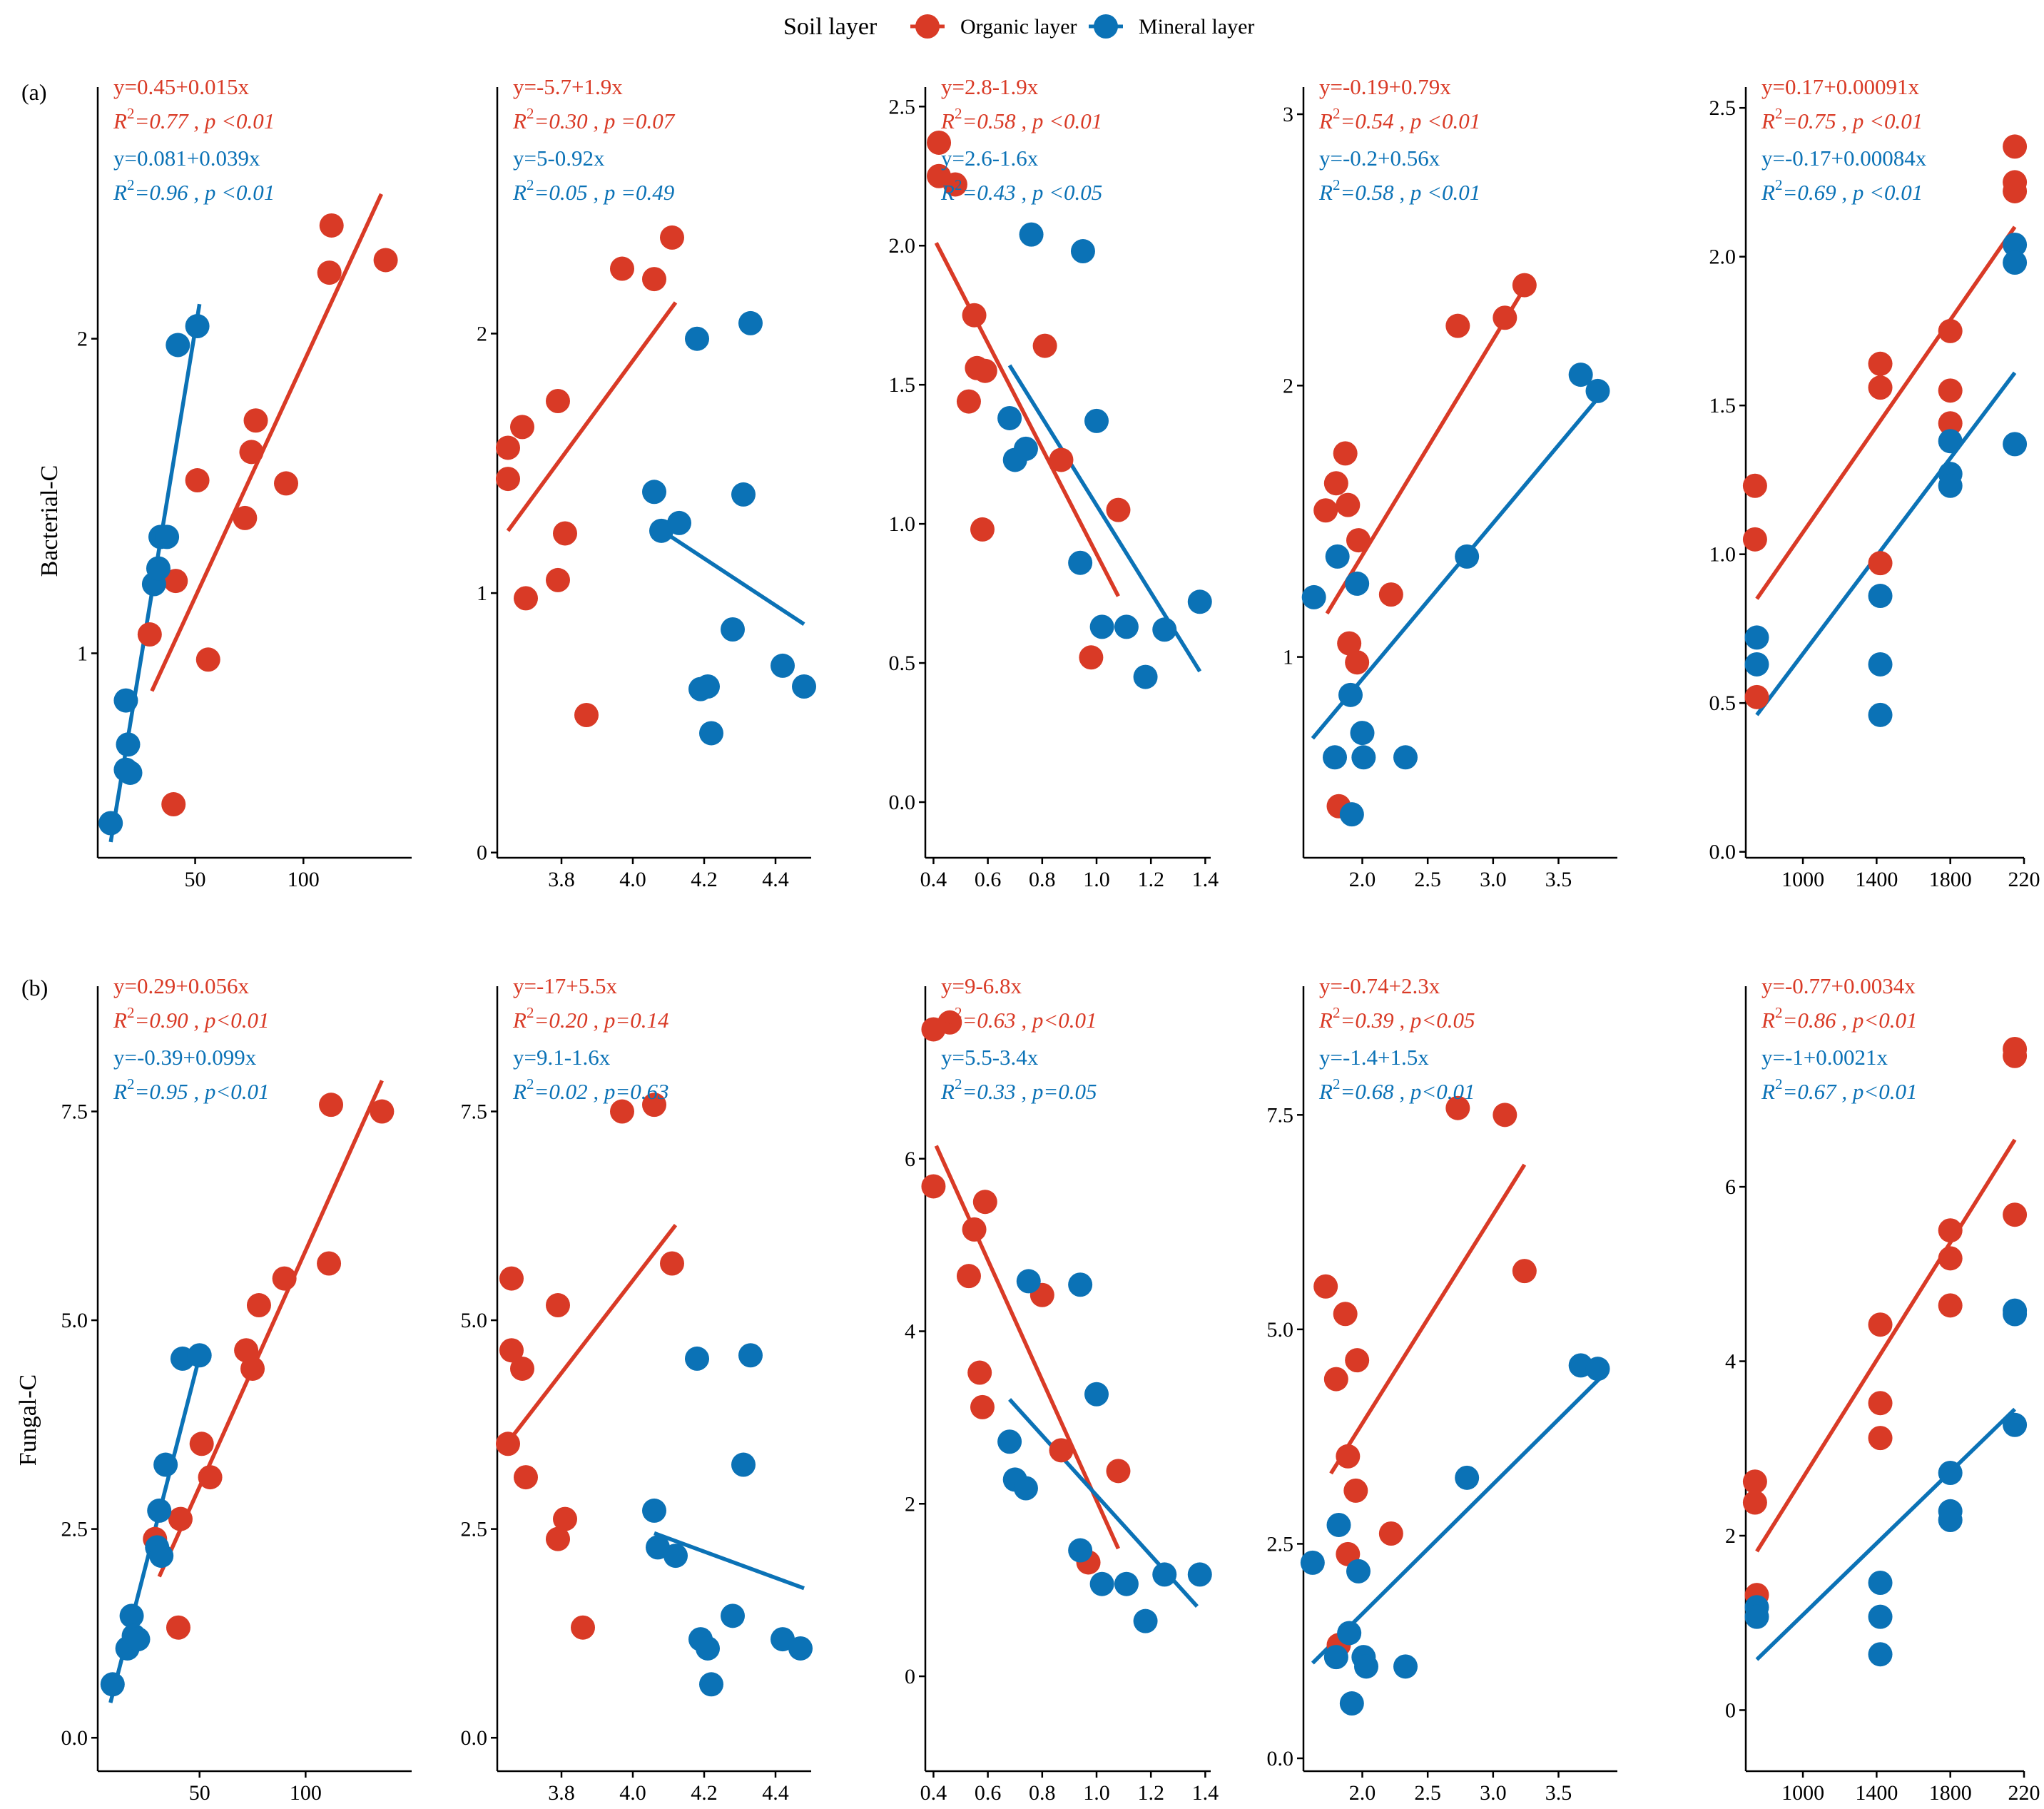 The image size is (2044, 1809). I want to click on equation-organic: y=-17+5.5x, so click(565, 985).